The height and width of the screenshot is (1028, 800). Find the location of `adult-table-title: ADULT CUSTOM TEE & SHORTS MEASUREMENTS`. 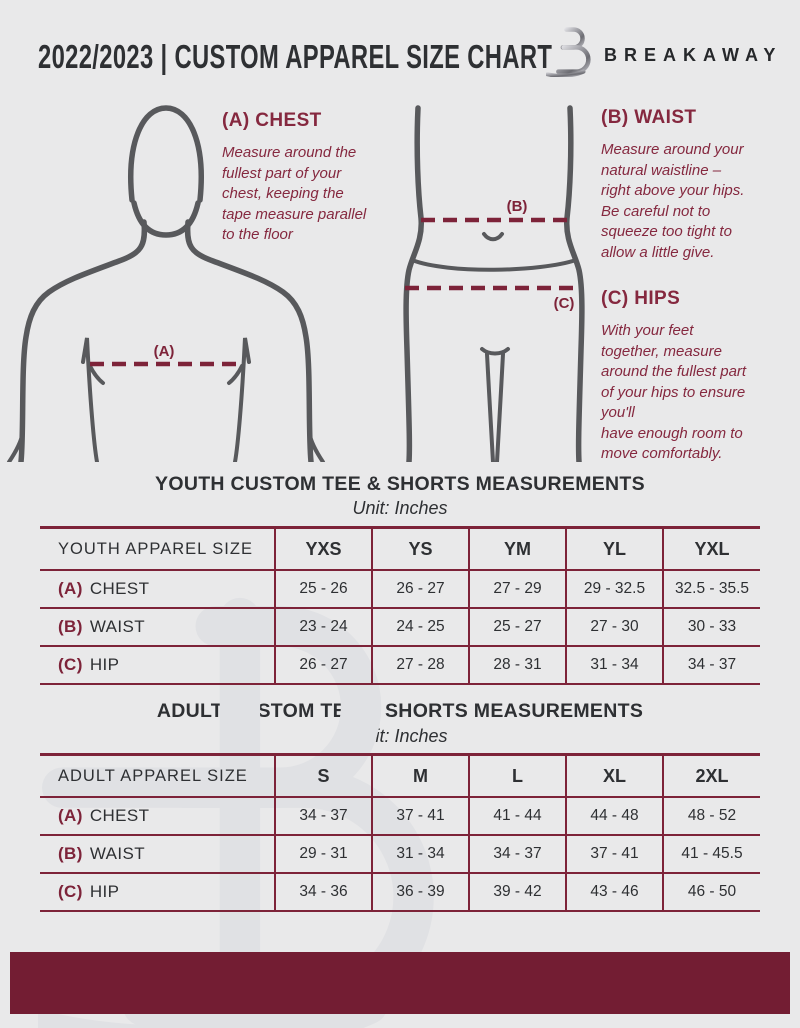

adult-table-title: ADULT CUSTOM TEE & SHORTS MEASUREMENTS is located at coordinates (400, 711).